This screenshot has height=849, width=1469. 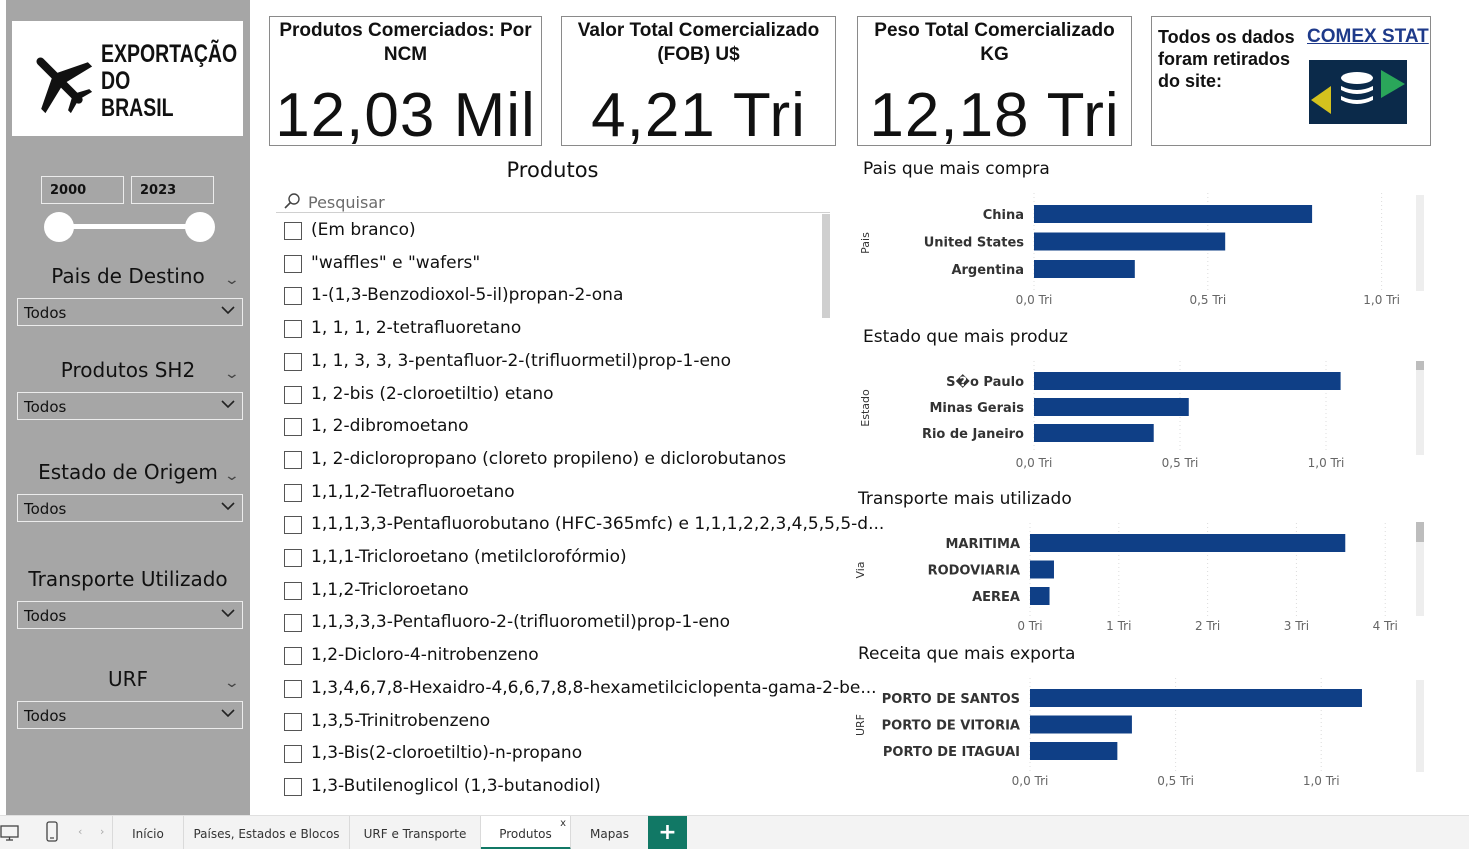 I want to click on source-text-line: Todos os dados, so click(x=1226, y=37).